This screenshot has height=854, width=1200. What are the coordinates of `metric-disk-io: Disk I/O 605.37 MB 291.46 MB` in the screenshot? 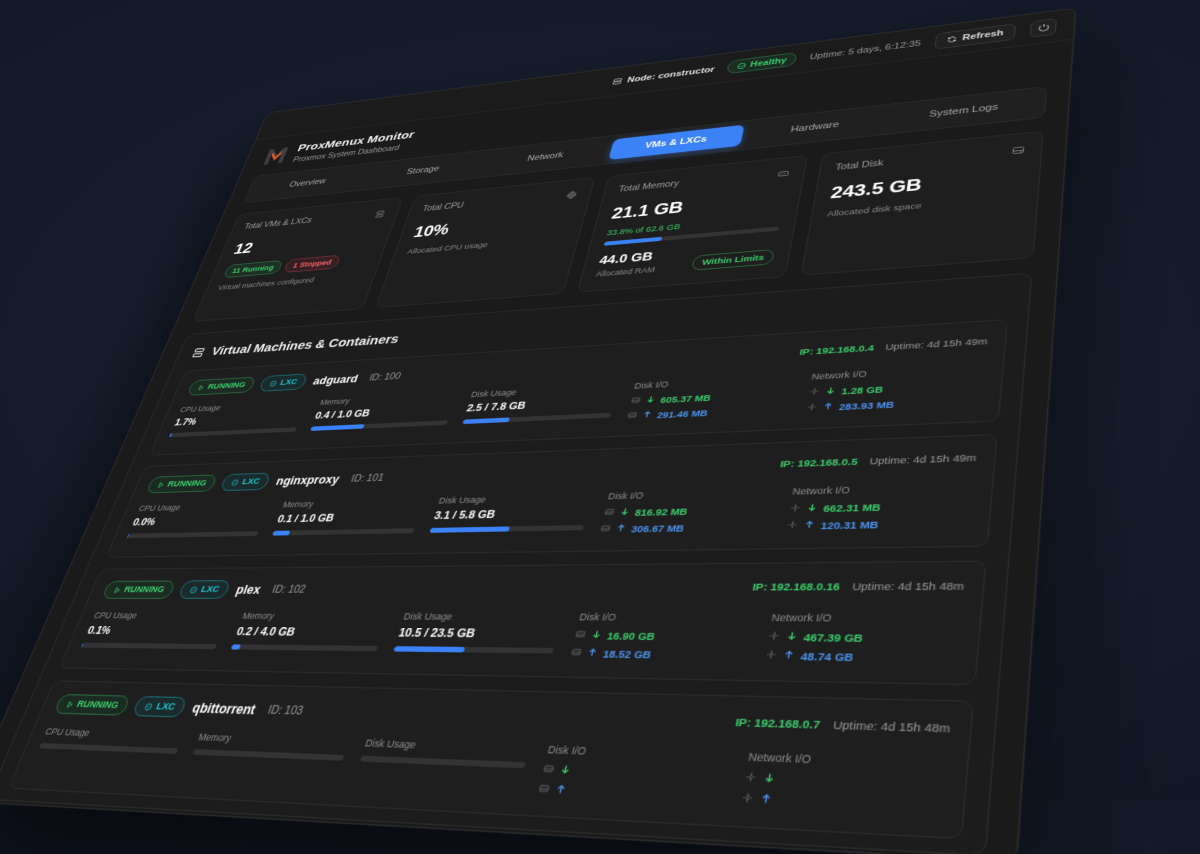 It's located at (710, 397).